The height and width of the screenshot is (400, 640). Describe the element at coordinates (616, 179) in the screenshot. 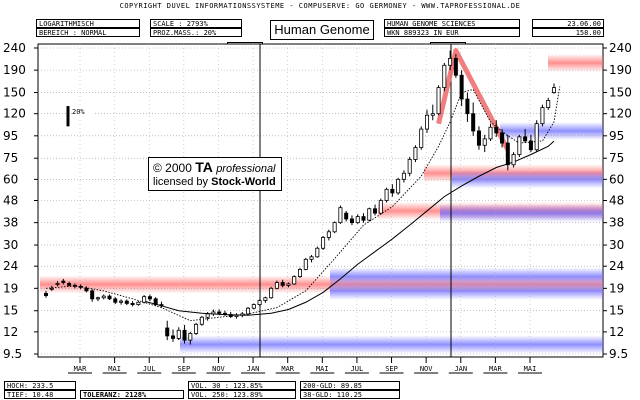

I see `y-tick-label-right: 60` at that location.